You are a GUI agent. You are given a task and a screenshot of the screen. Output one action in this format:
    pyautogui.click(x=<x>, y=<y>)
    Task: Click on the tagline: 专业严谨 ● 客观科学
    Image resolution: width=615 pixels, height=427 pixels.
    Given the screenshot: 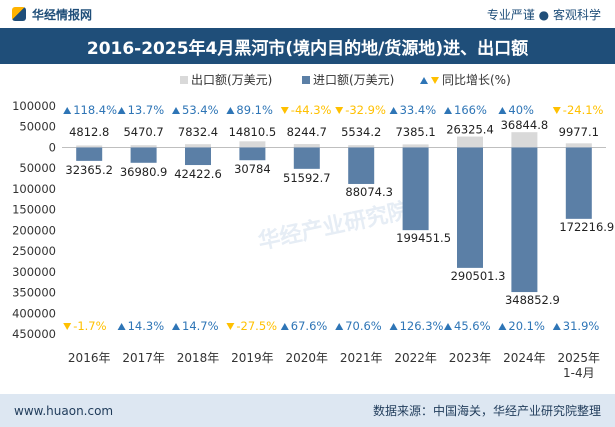 What is the action you would take?
    pyautogui.click(x=544, y=14)
    